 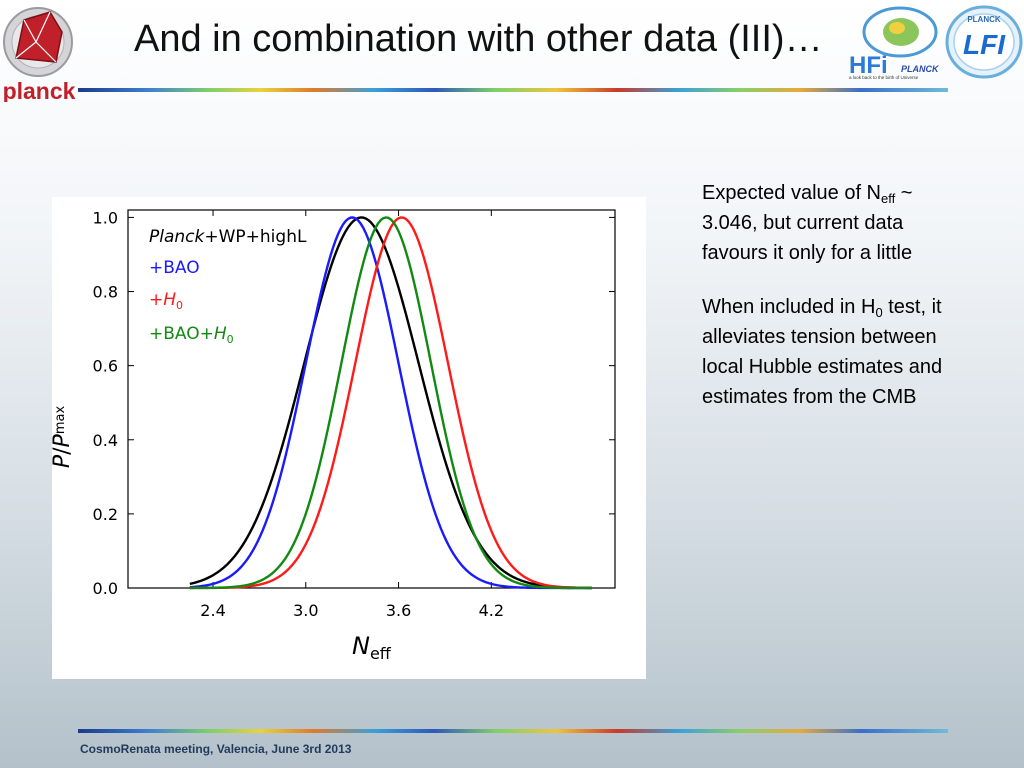 I want to click on y-axis-label-b: P, so click(x=63, y=440).